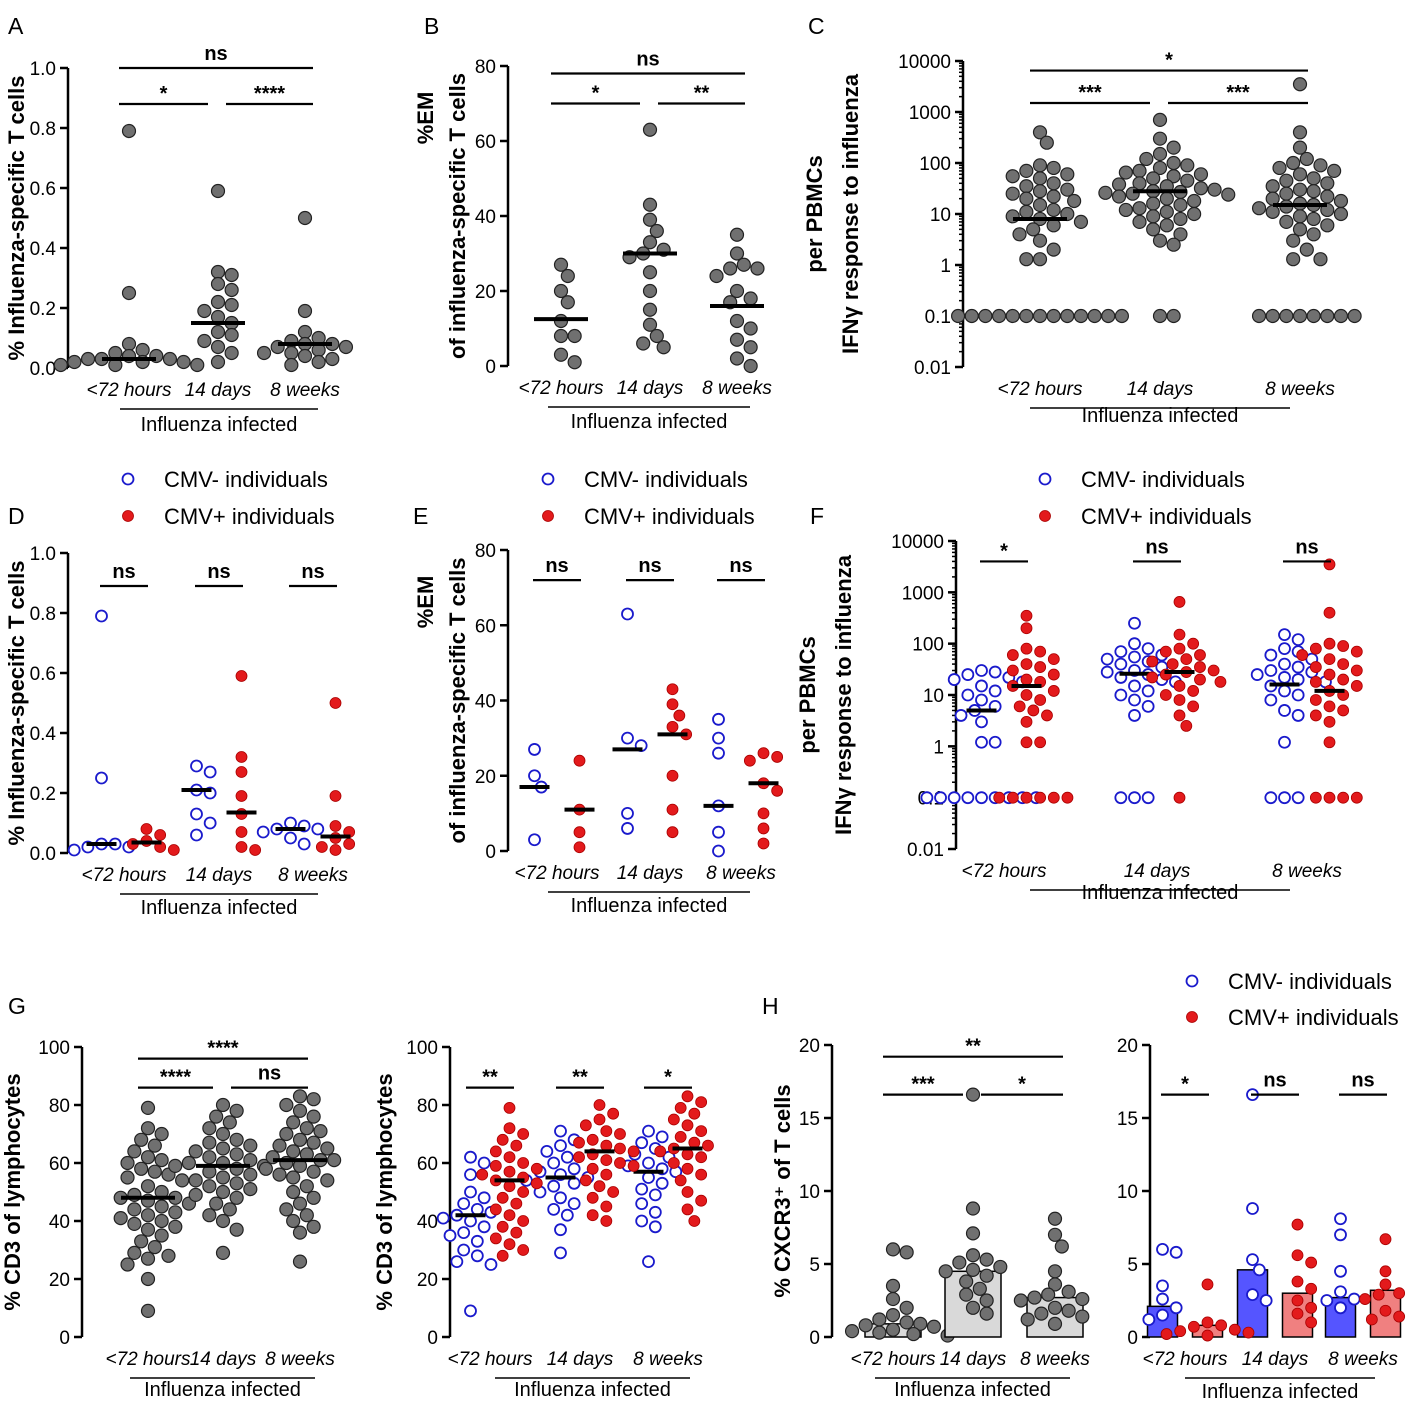  What do you see at coordinates (1127, 1192) in the screenshot?
I see `y-tick-label: 10` at bounding box center [1127, 1192].